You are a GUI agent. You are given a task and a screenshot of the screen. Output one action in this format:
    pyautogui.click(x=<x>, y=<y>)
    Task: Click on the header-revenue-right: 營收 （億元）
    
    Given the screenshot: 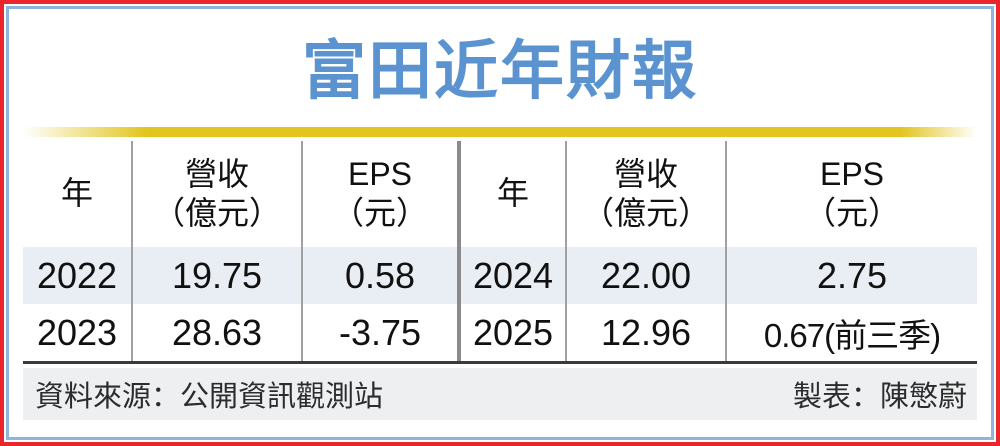 What is the action you would take?
    pyautogui.click(x=647, y=194)
    